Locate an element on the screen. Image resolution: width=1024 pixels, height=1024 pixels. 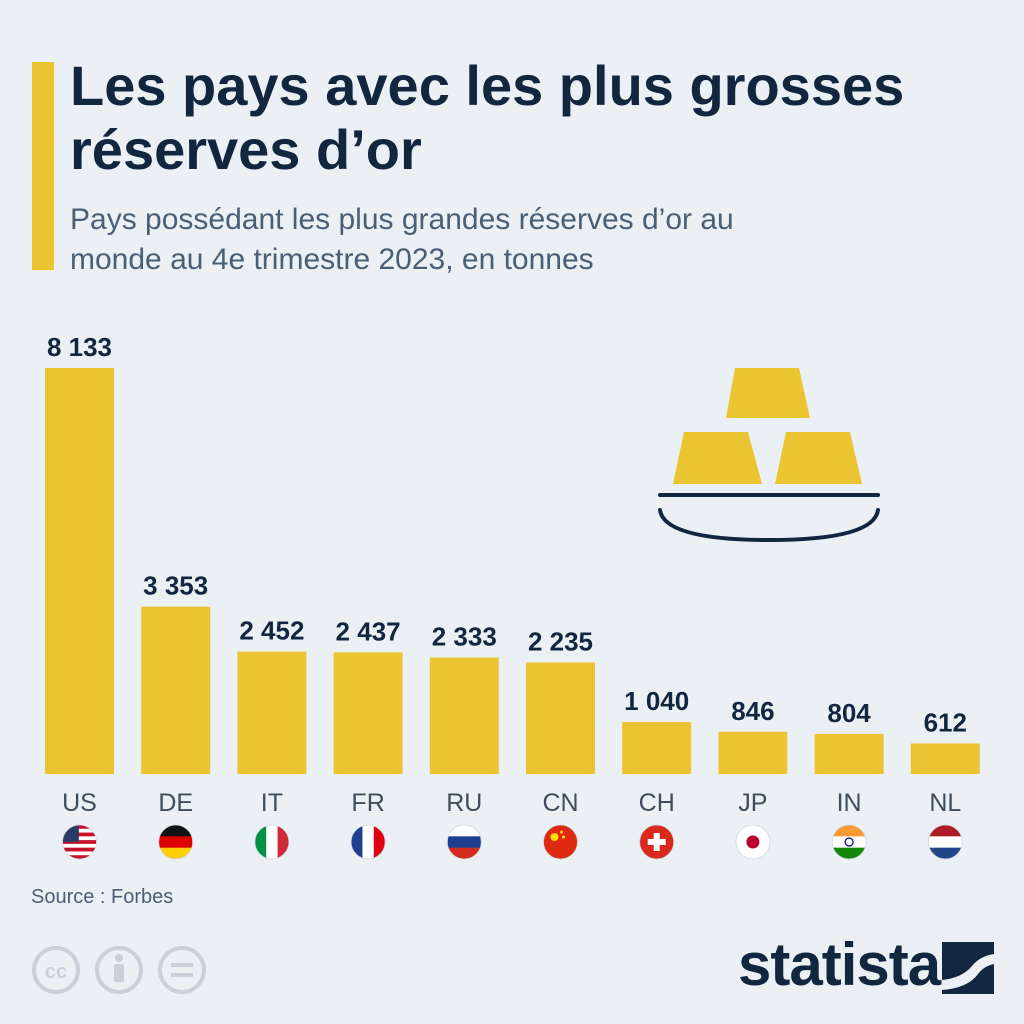
category-label: CN is located at coordinates (560, 803).